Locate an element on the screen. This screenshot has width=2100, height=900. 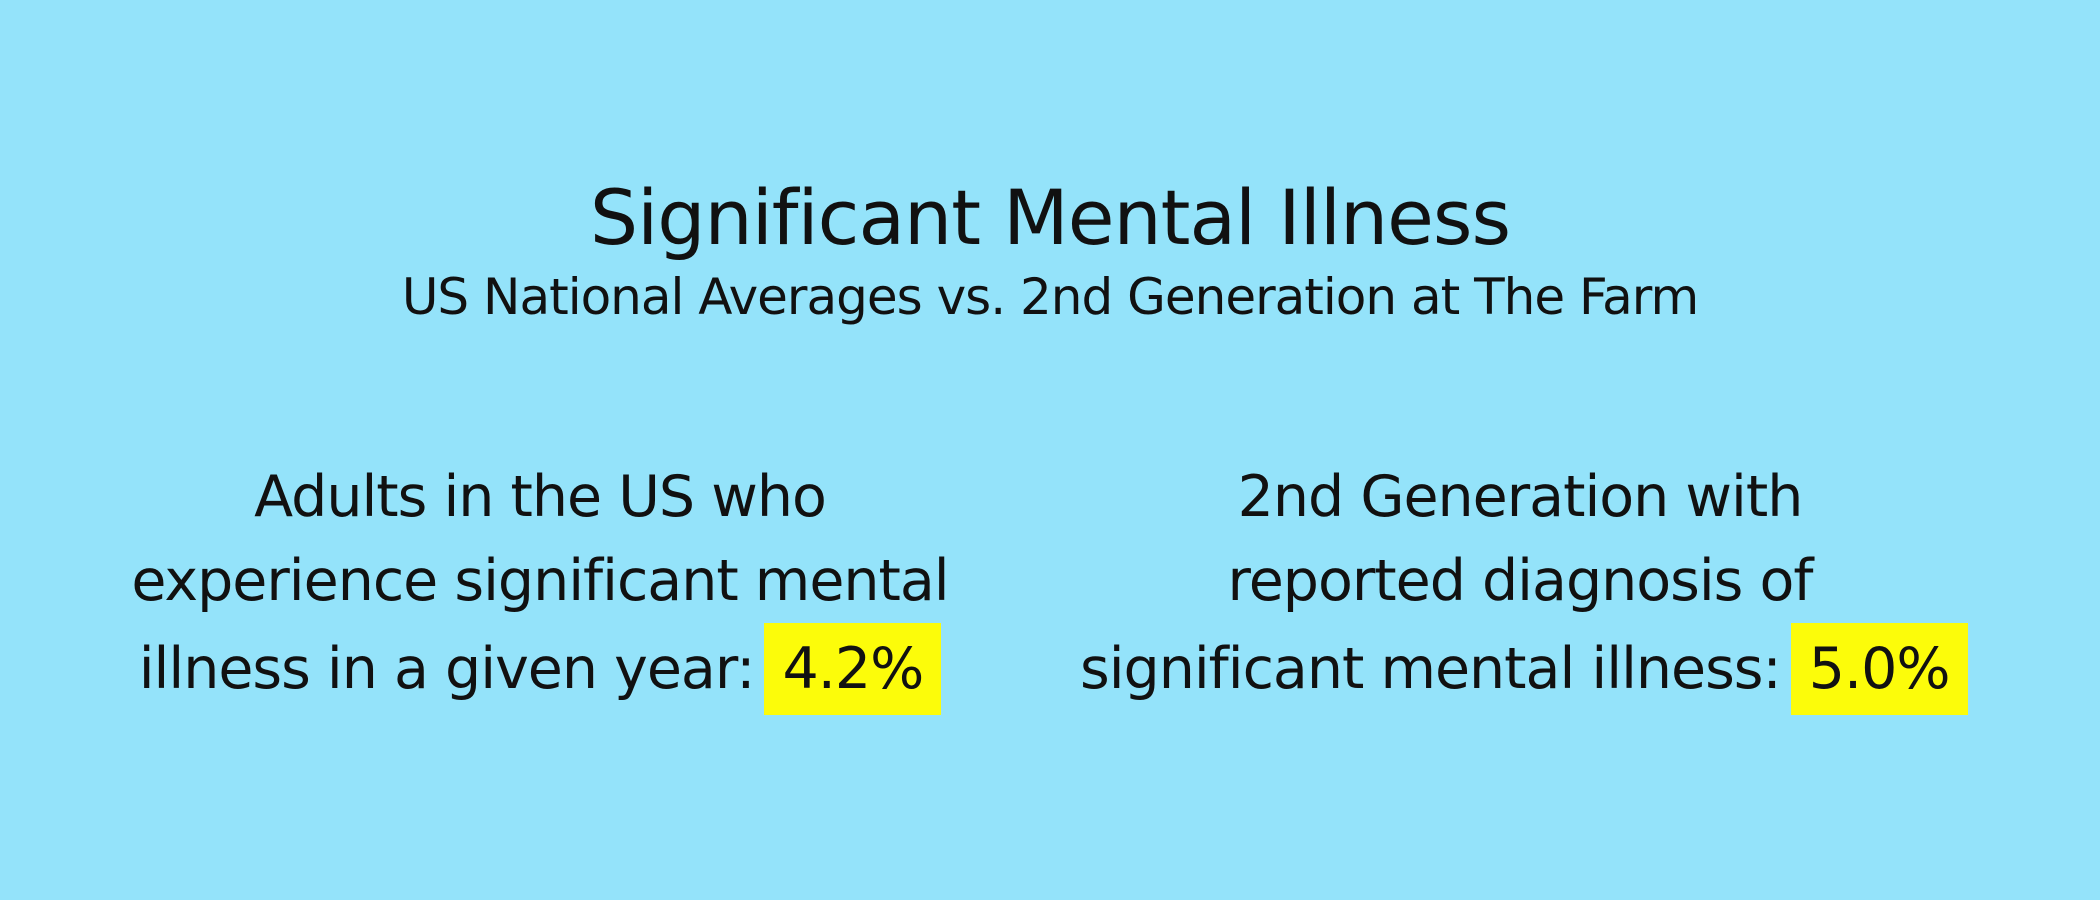
stat-text-line: illness in a given year: 4.2% is located at coordinates (540, 669).